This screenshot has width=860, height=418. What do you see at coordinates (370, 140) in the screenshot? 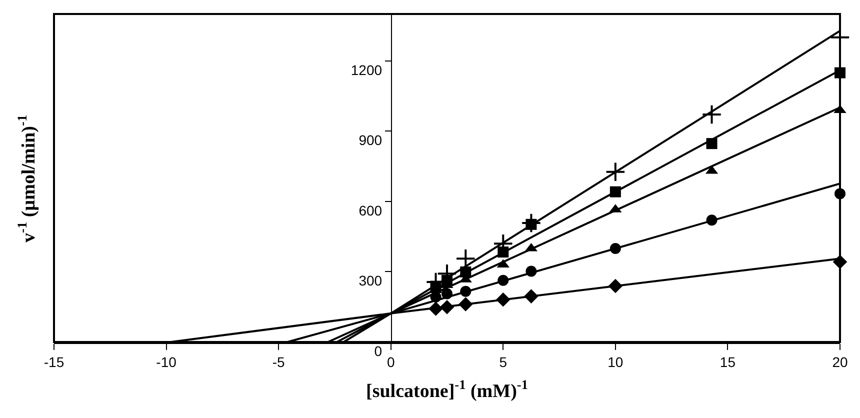
I see `y-tick-label: 900` at bounding box center [370, 140].